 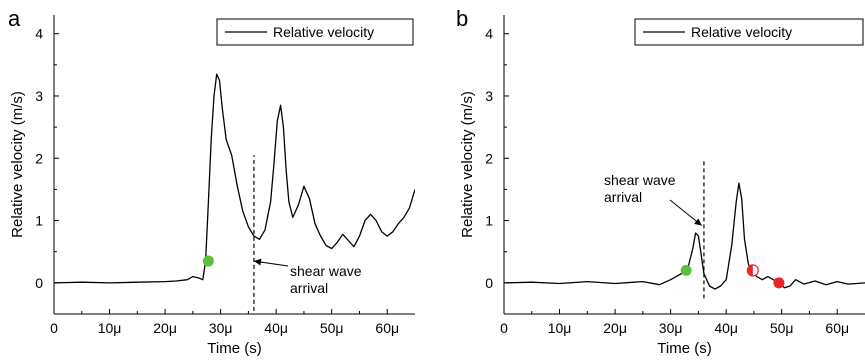 I want to click on series-line, so click(x=684, y=236).